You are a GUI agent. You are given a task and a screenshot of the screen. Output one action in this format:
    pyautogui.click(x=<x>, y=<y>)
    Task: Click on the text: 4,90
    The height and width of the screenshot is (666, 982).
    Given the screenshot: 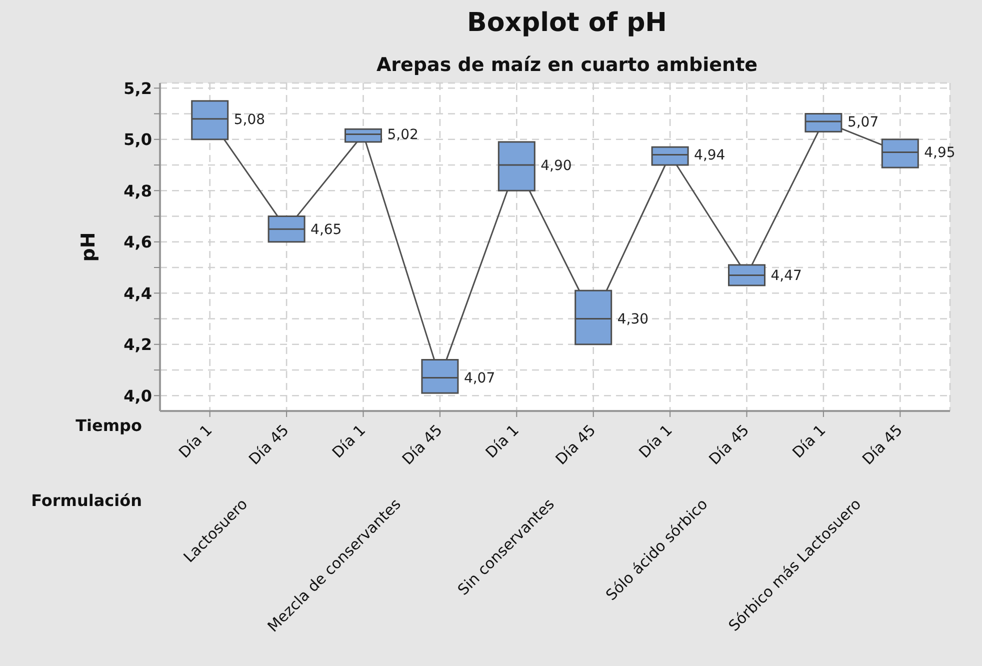 What is the action you would take?
    pyautogui.click(x=556, y=166)
    